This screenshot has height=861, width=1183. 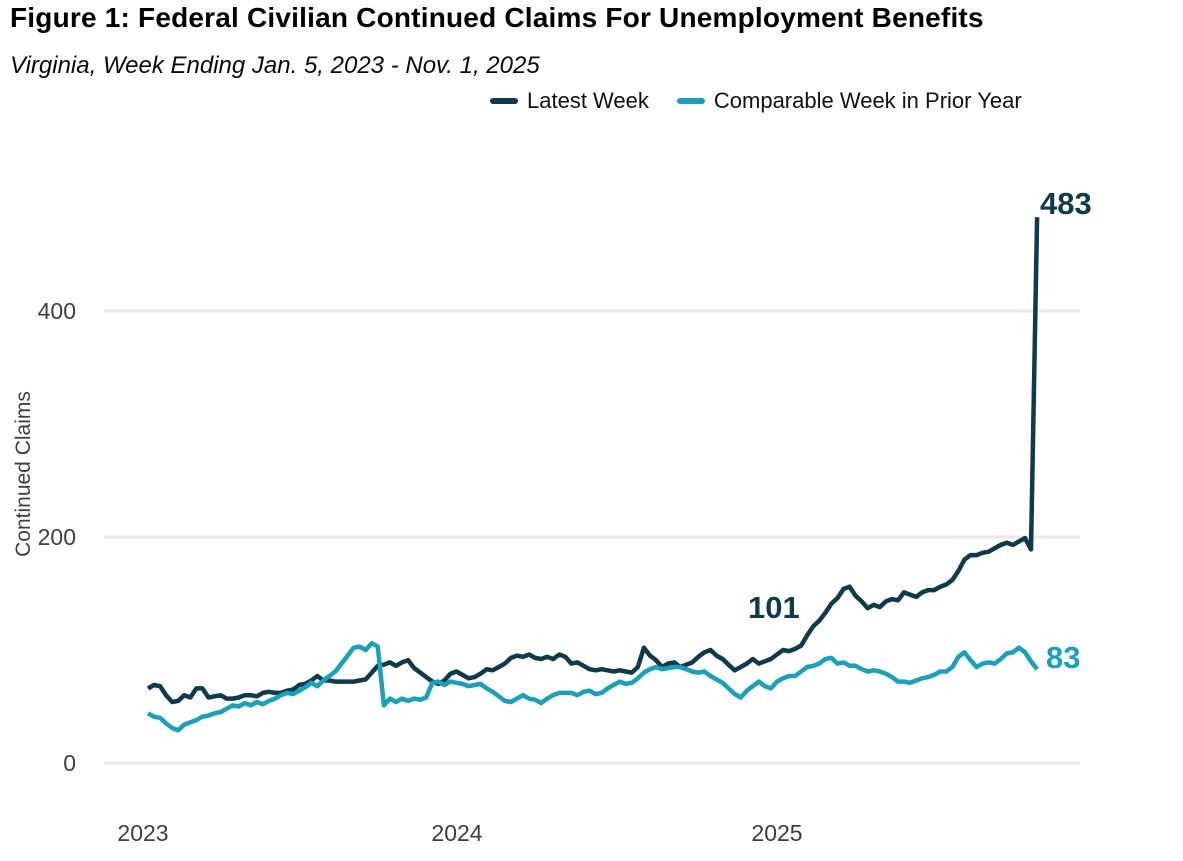 I want to click on legend-item-prior-year: Comparable Week in Prior Year, so click(x=849, y=101).